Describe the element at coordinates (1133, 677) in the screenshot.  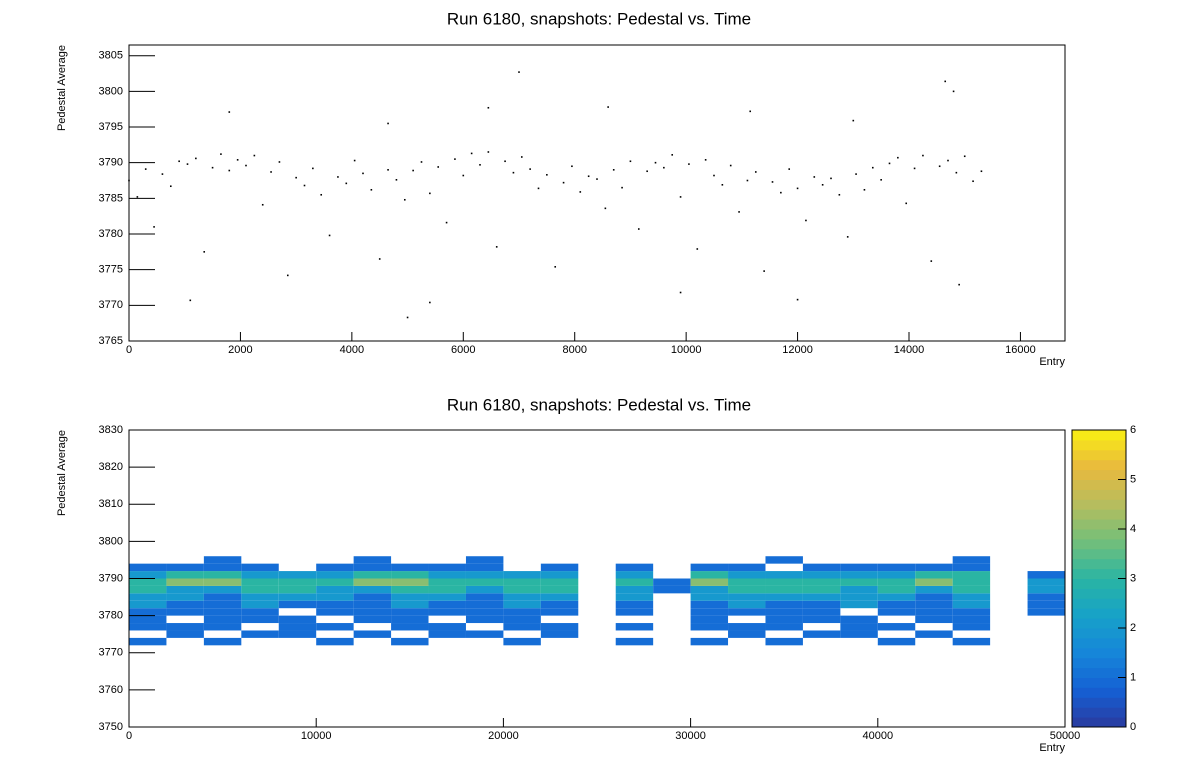
I see `colorbar-tick-label: 1` at that location.